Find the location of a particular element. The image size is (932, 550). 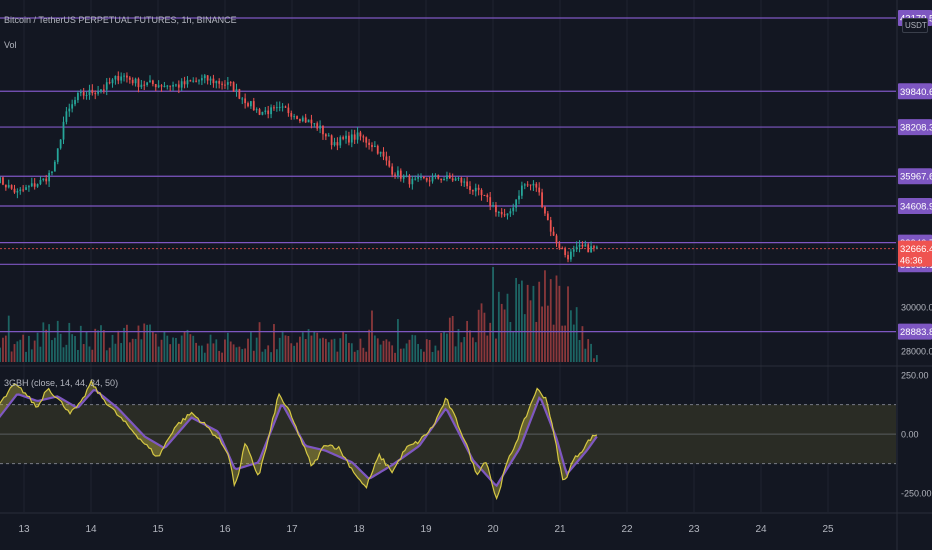

oscillator-tick-label: -250.00 is located at coordinates (916, 494).